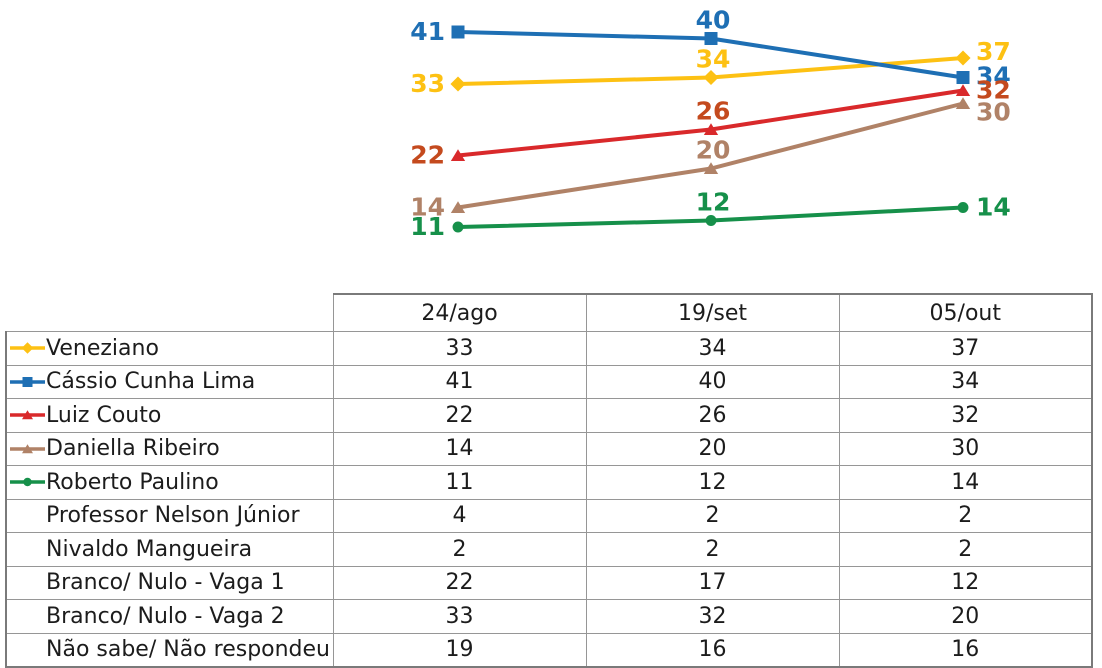 This screenshot has height=668, width=1102. I want to click on table-row: Nivaldo Mangueira 2 2 2, so click(549, 549).